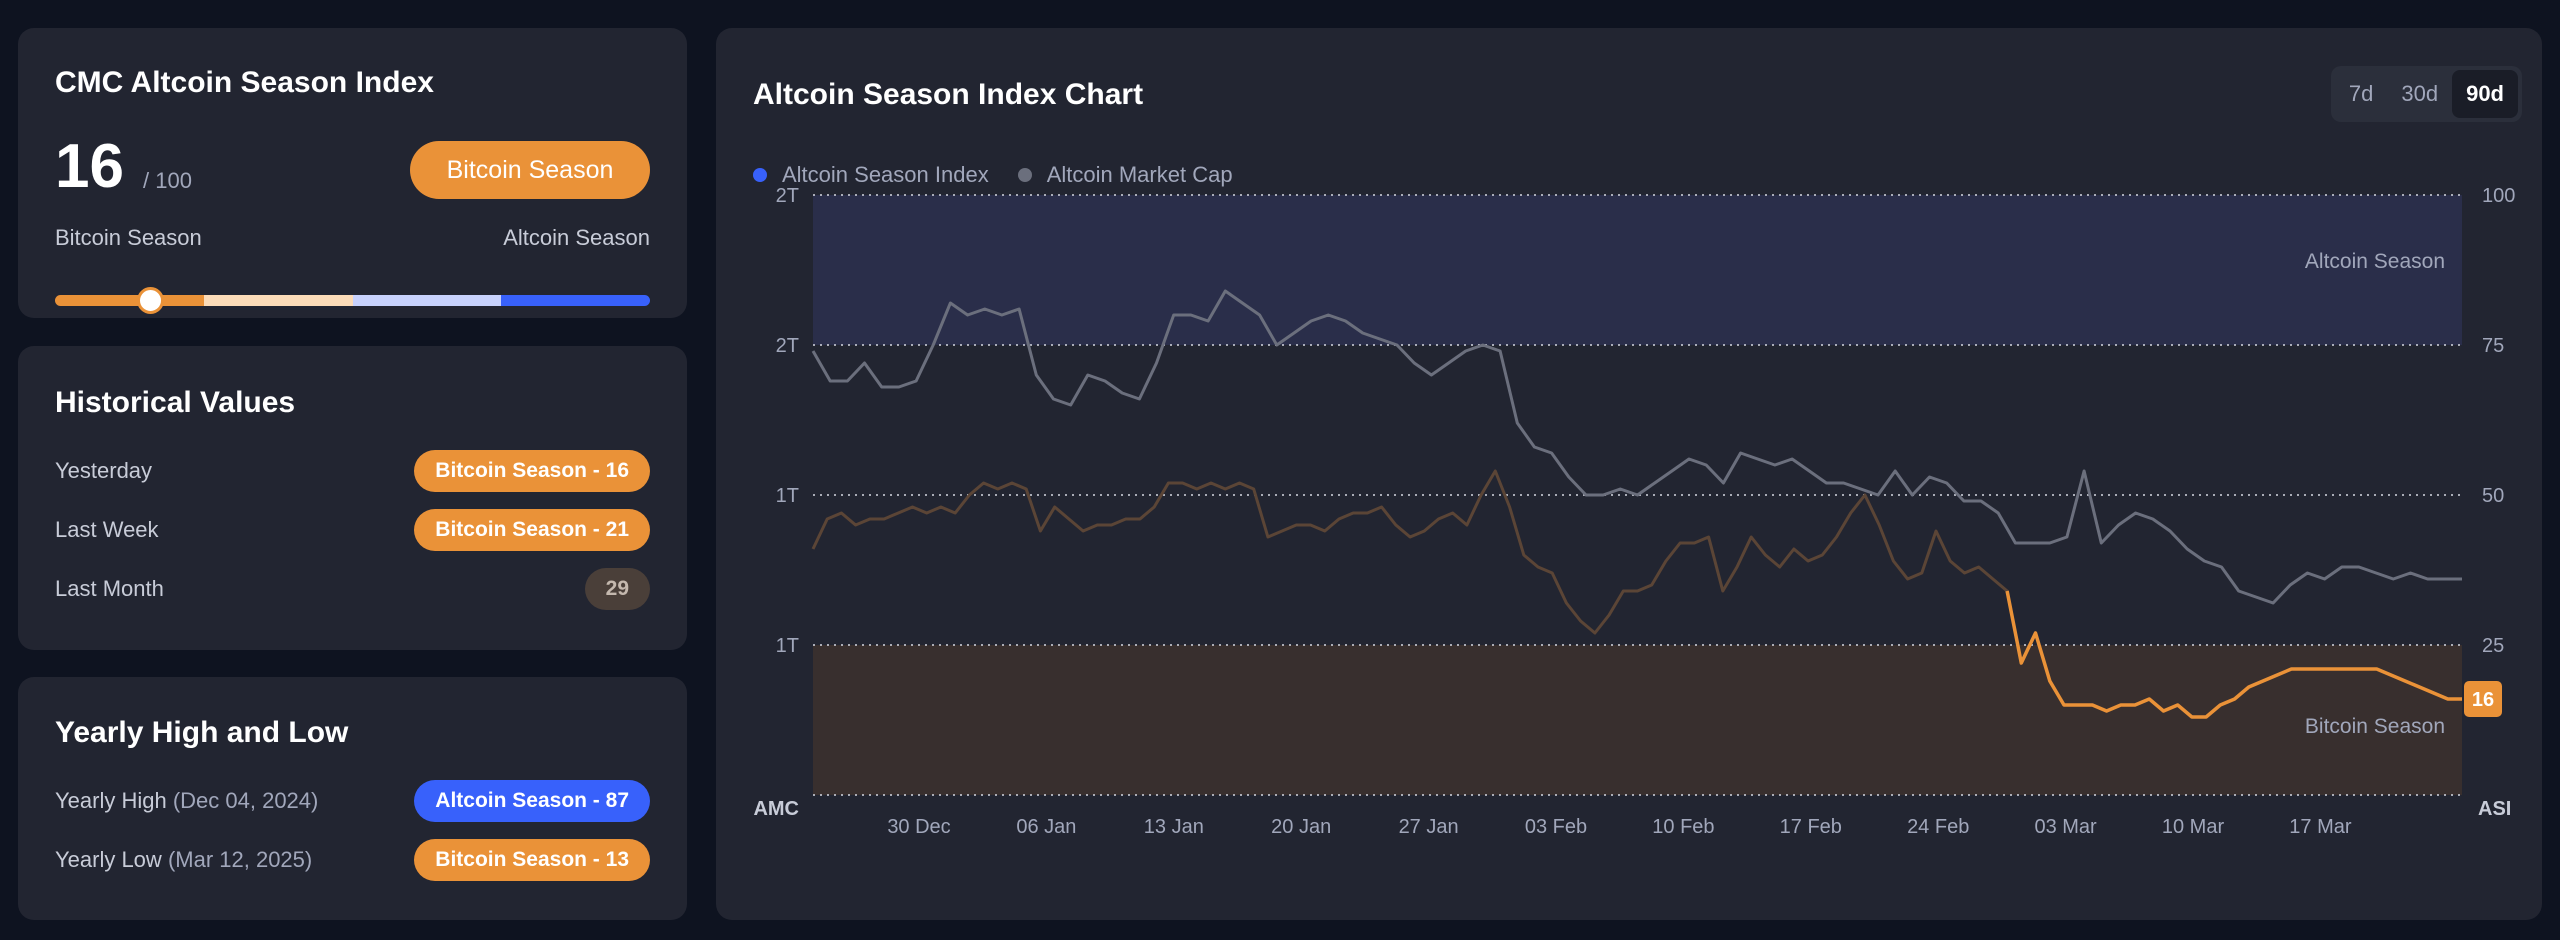 The height and width of the screenshot is (940, 2560). Describe the element at coordinates (1007, 175) in the screenshot. I see `chart-legend: Altcoin Season Index Altcoin Market Cap` at that location.